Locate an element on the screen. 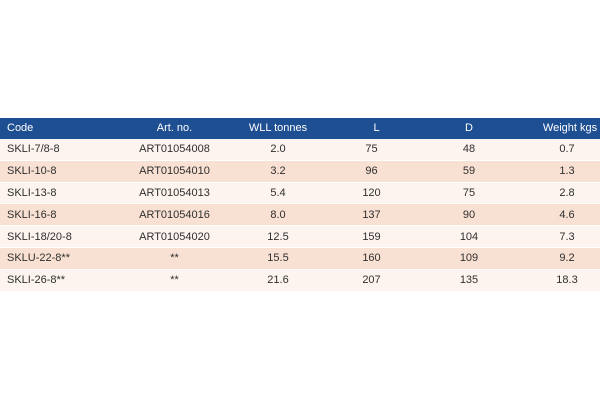  cell-art-no: ART01054008 is located at coordinates (174, 150).